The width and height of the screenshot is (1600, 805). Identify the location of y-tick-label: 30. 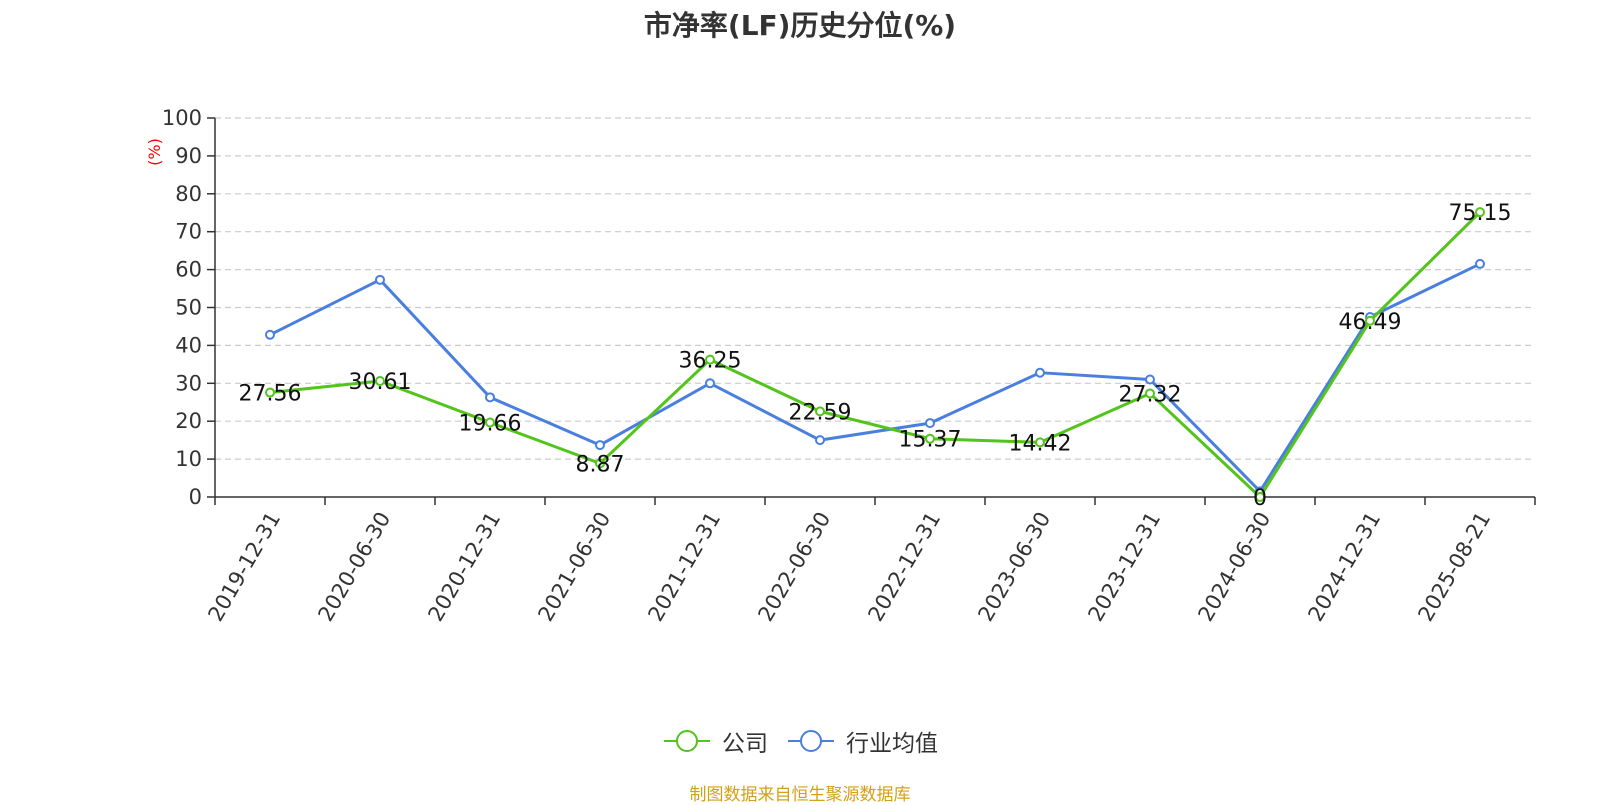
(188, 383).